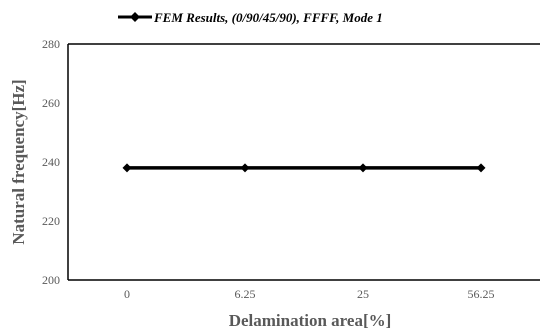 Image resolution: width=544 pixels, height=332 pixels. Describe the element at coordinates (127, 294) in the screenshot. I see `x-tick-label: 0` at that location.